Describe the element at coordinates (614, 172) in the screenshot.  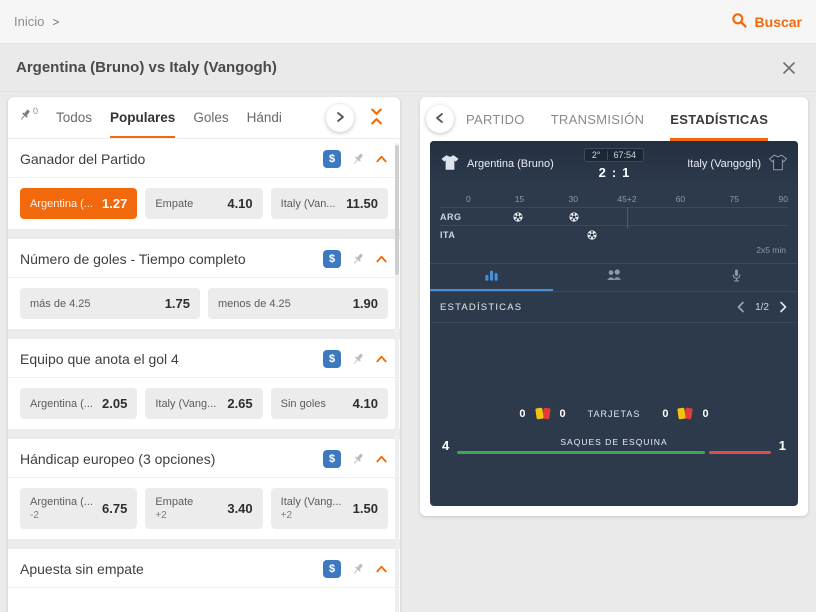
I see `score-line: 2 : 1` at that location.